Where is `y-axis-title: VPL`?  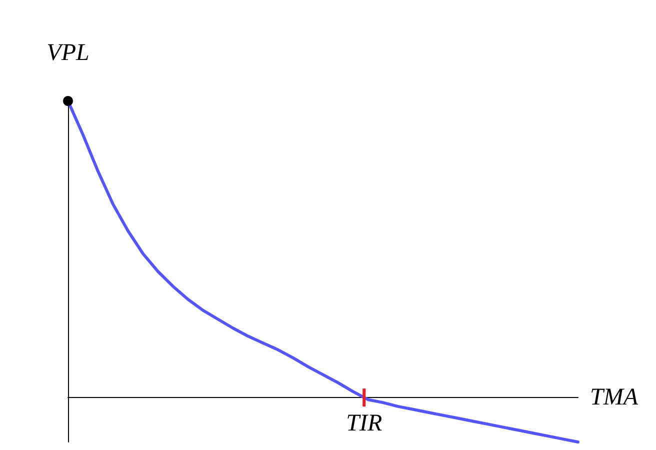 y-axis-title: VPL is located at coordinates (68, 53).